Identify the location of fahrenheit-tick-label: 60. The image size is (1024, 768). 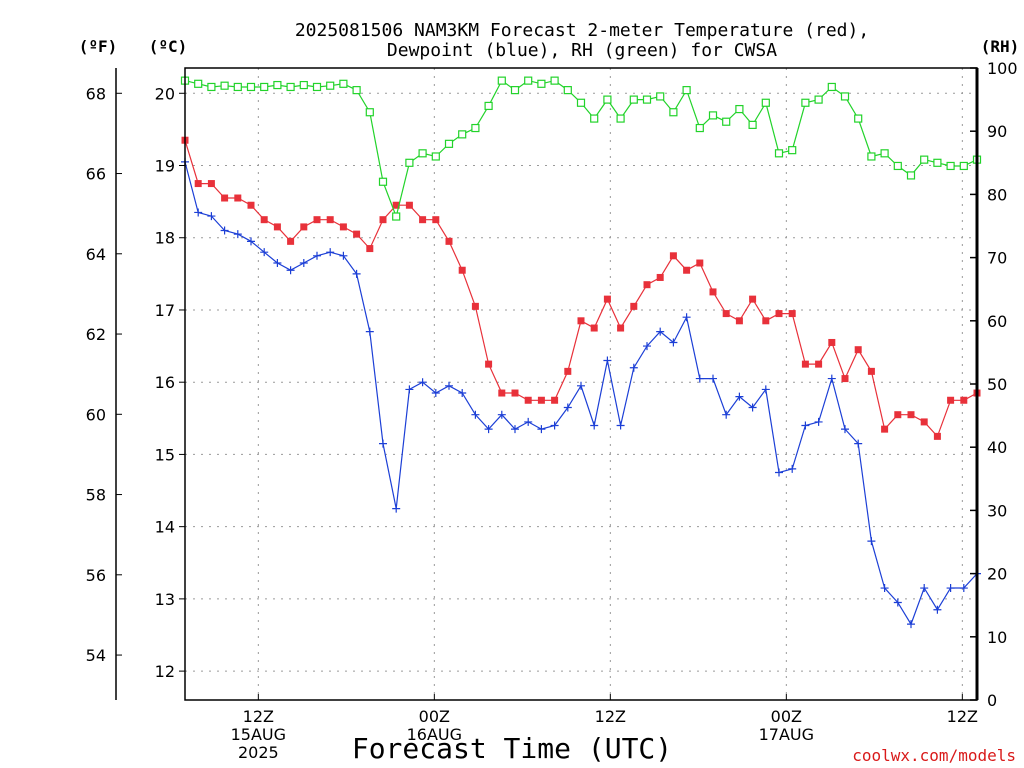
(96, 414).